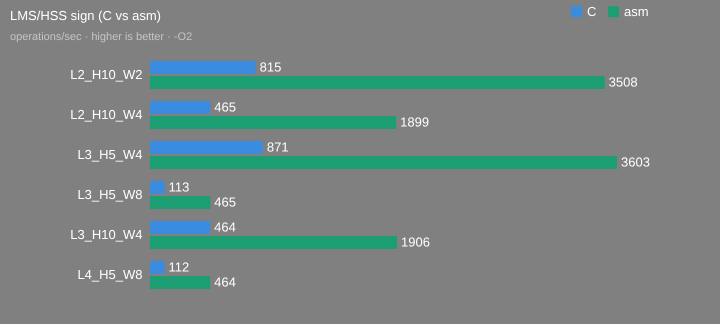 The image size is (720, 324). What do you see at coordinates (179, 266) in the screenshot?
I see `data-label: 112` at bounding box center [179, 266].